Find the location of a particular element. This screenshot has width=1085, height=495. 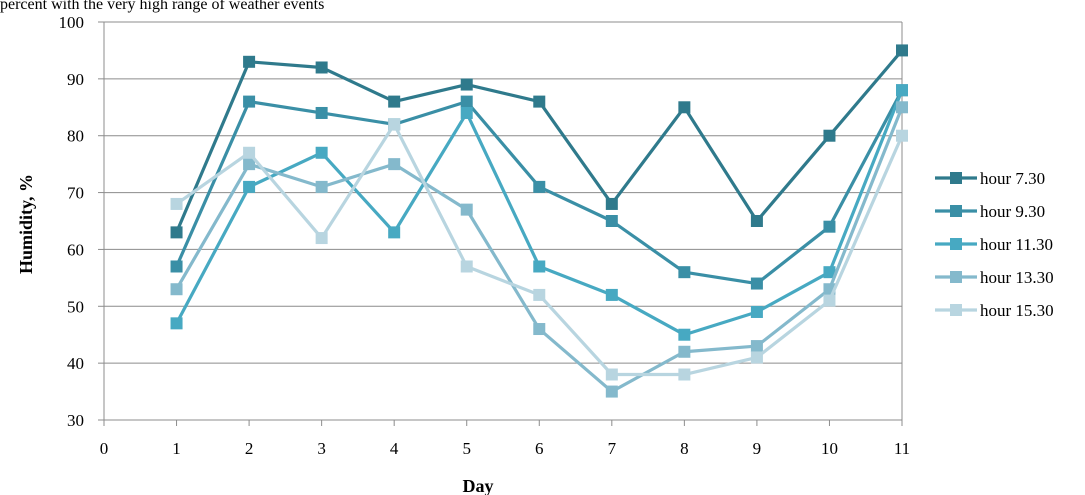

point-s5-day5 is located at coordinates (466, 266).